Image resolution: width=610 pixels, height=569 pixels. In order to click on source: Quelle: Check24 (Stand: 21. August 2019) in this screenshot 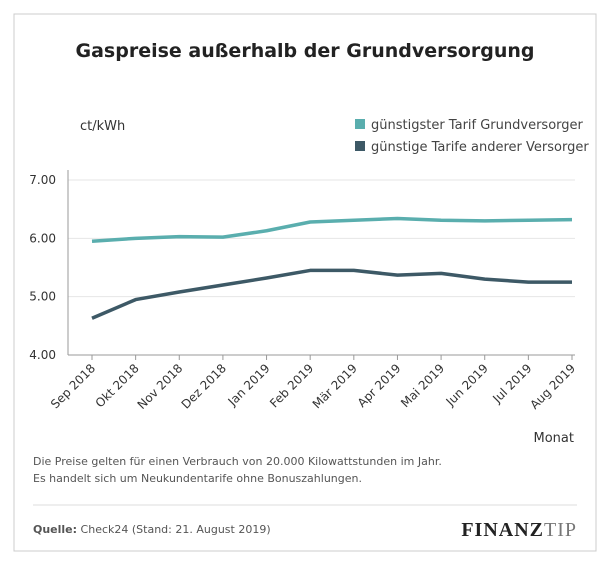, I will do `click(152, 529)`.